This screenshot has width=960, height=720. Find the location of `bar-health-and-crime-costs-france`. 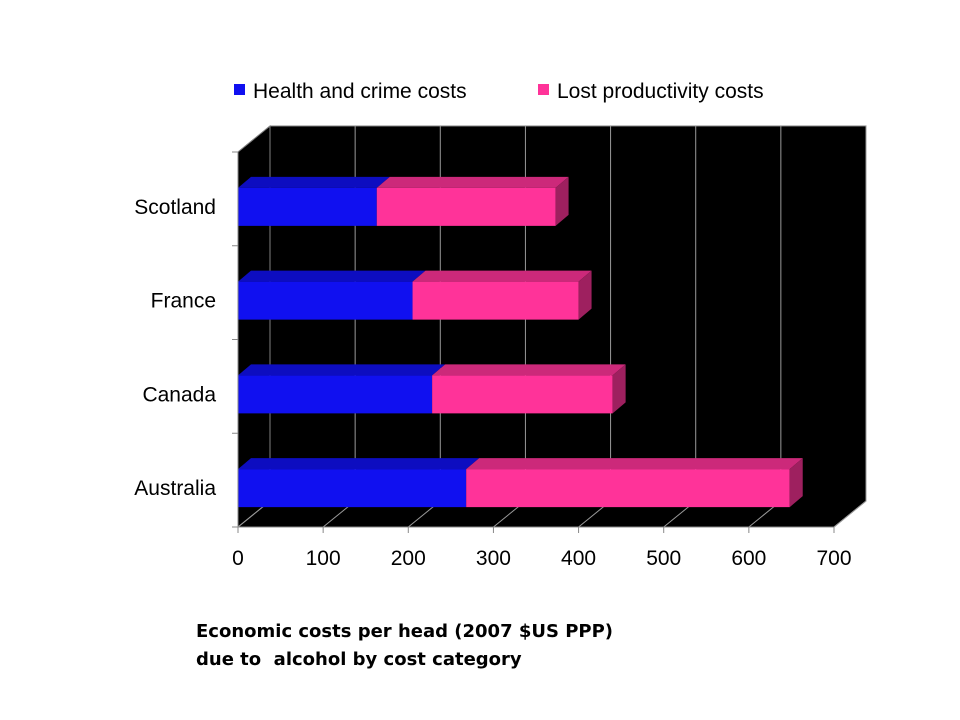

bar-health-and-crime-costs-france is located at coordinates (325, 300).